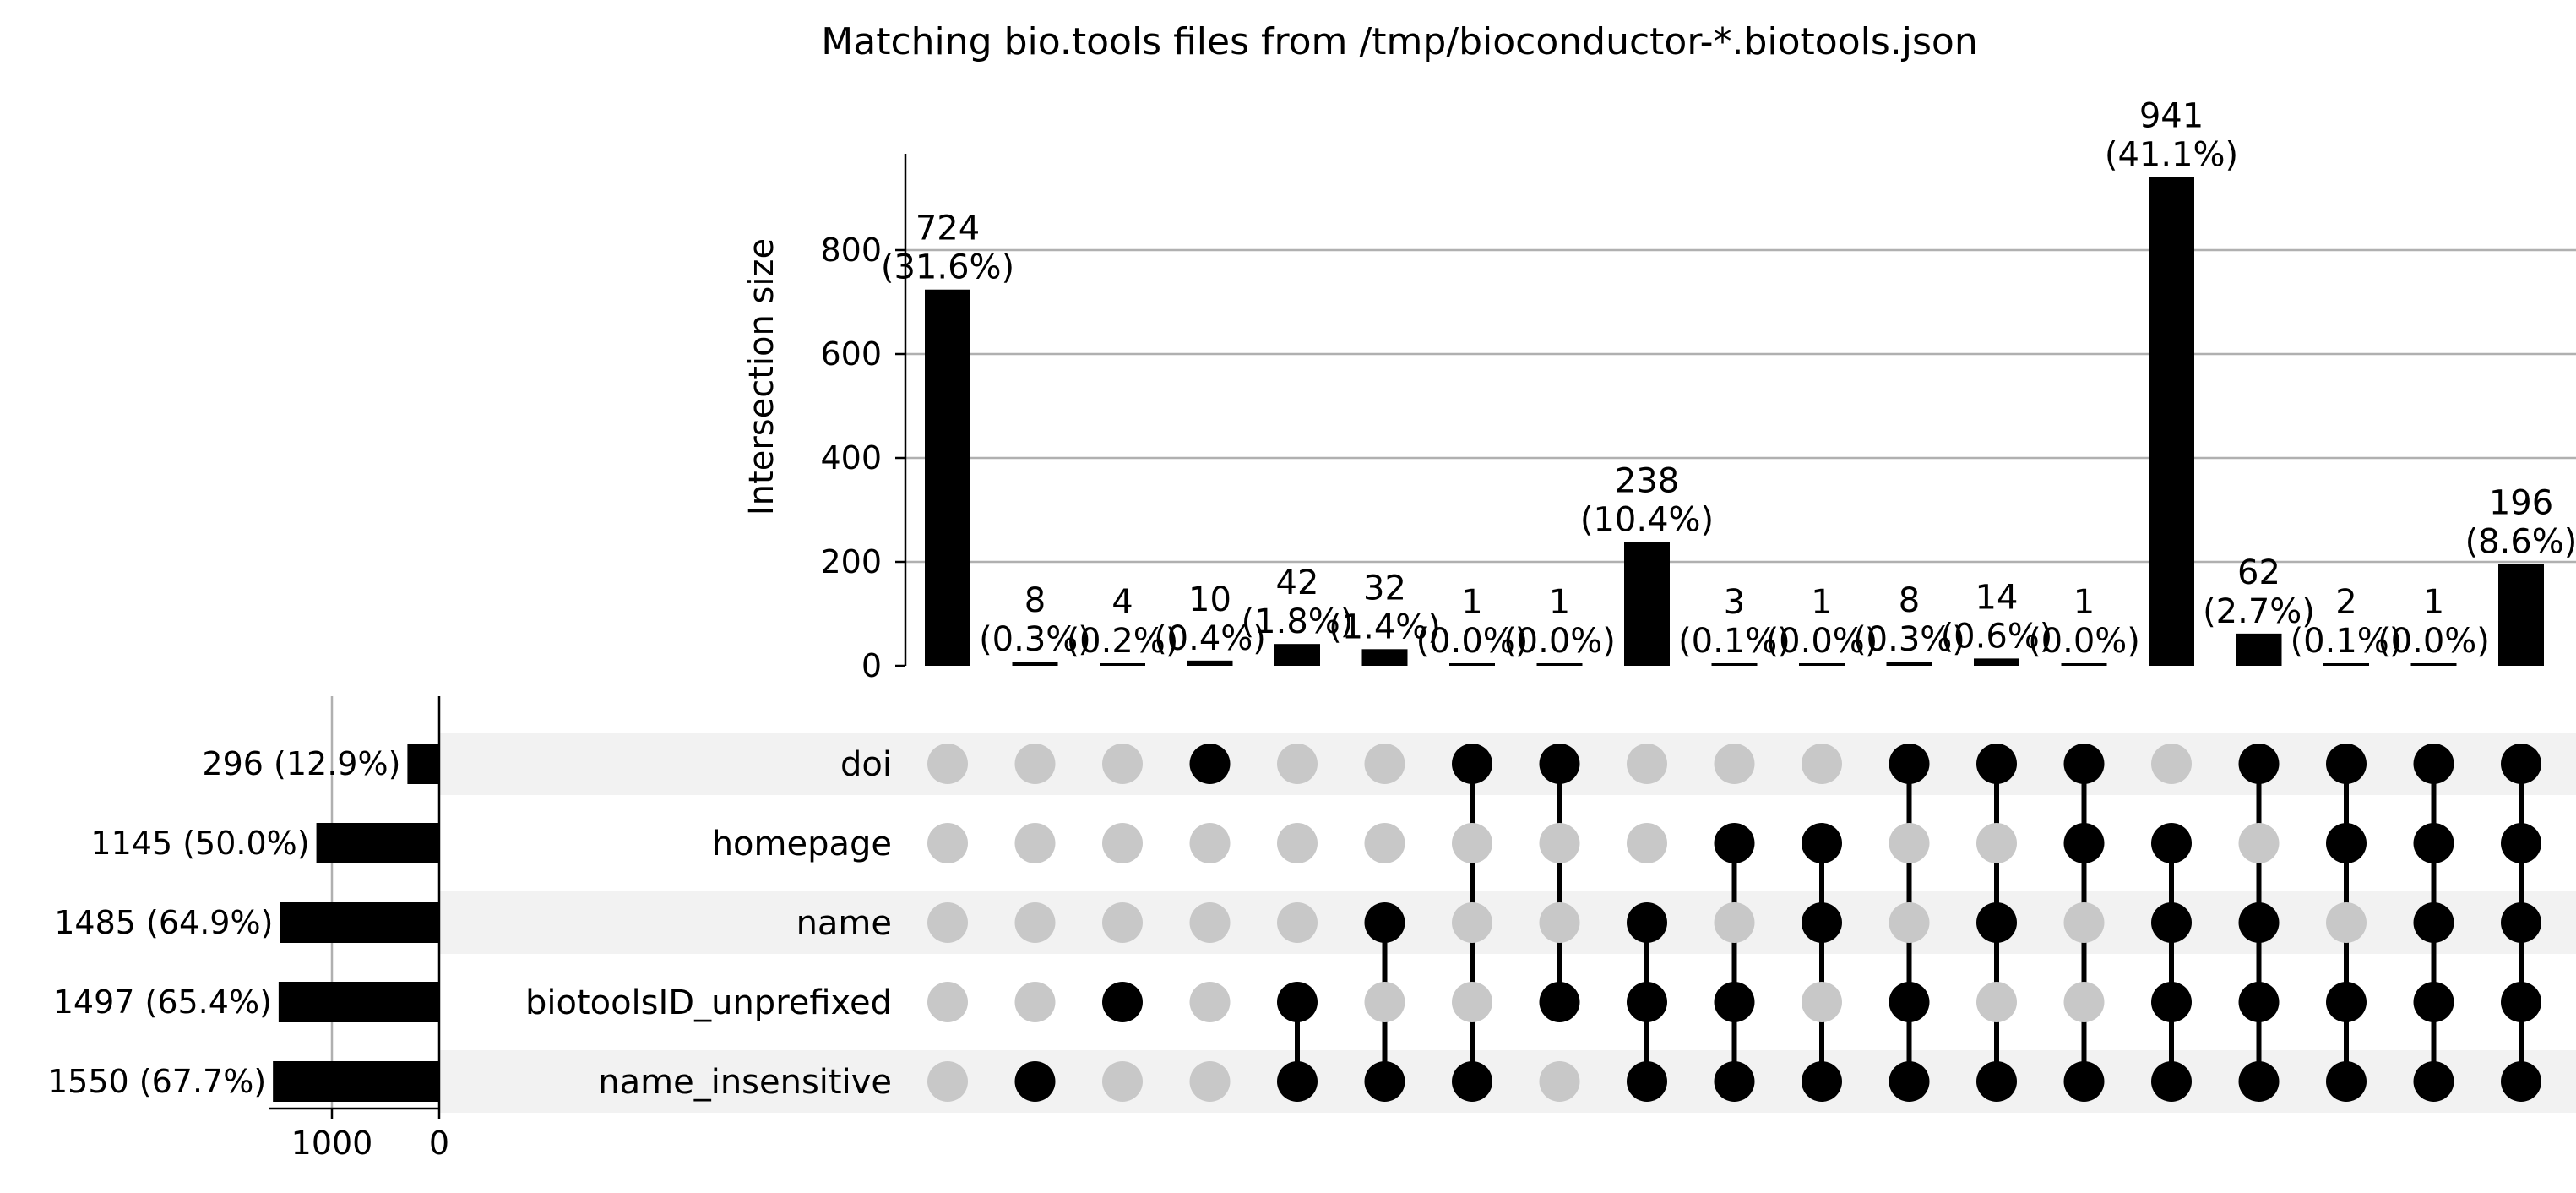 The width and height of the screenshot is (2576, 1193). Describe the element at coordinates (2259, 611) in the screenshot. I see `bar-percent-label: (2.7%)` at that location.